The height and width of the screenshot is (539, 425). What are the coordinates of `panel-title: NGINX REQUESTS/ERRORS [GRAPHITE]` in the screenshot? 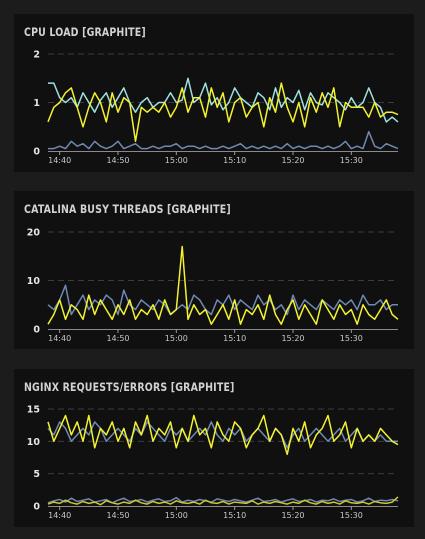 It's located at (129, 387).